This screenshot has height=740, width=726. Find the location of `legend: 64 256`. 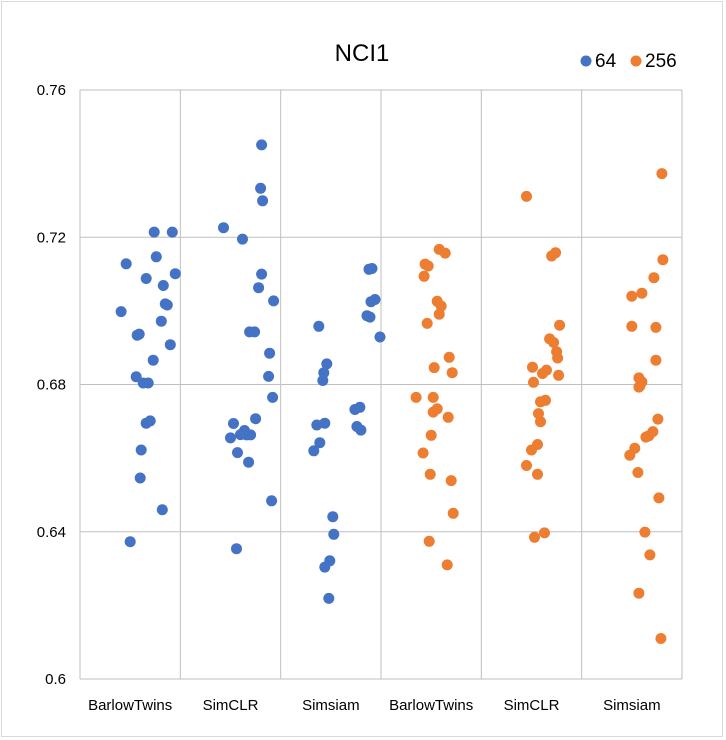

legend: 64 256 is located at coordinates (628, 61).